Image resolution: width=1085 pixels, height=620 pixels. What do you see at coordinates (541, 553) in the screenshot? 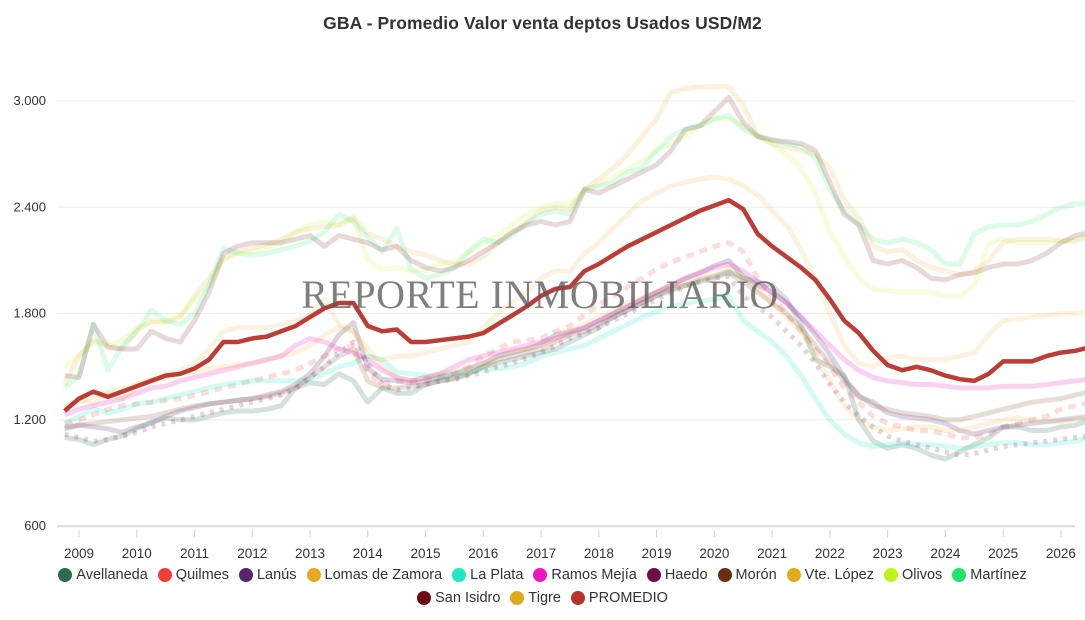
I see `x-tick-label: 2017` at bounding box center [541, 553].